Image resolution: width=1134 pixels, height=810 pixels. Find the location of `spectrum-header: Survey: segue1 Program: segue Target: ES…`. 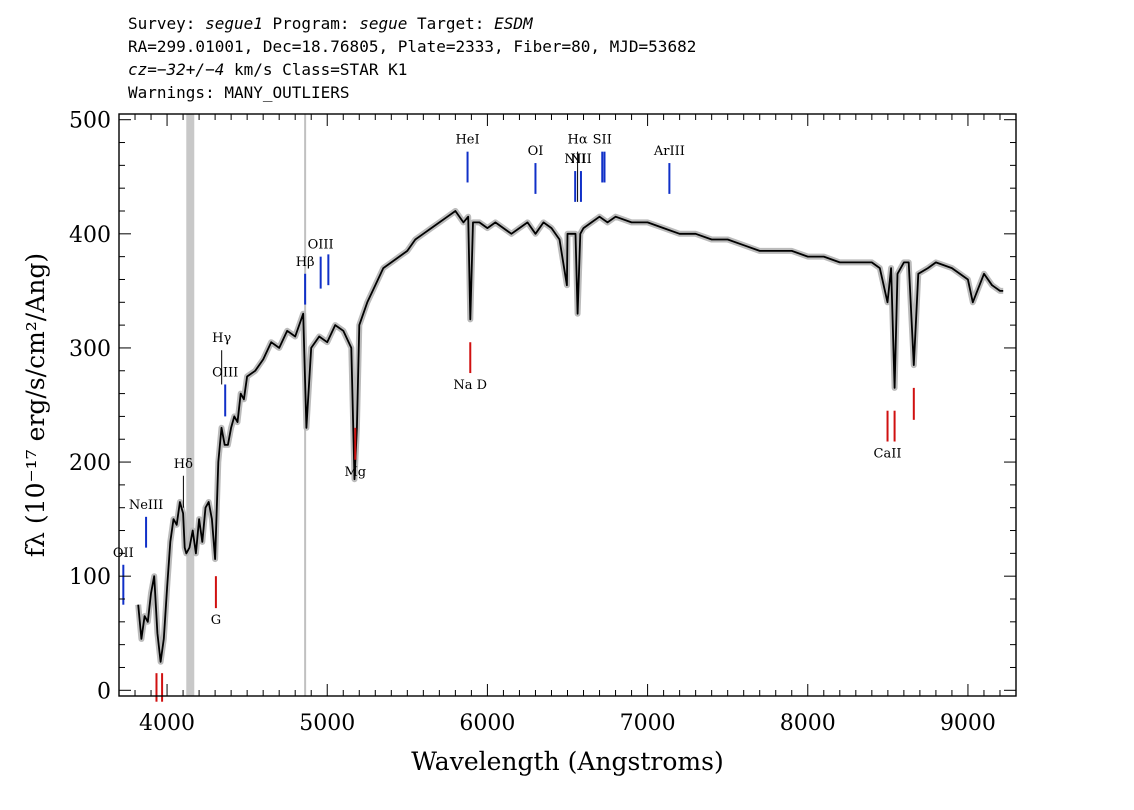

spectrum-header: Survey: segue1 Program: segue Target: ES… is located at coordinates (412, 58).